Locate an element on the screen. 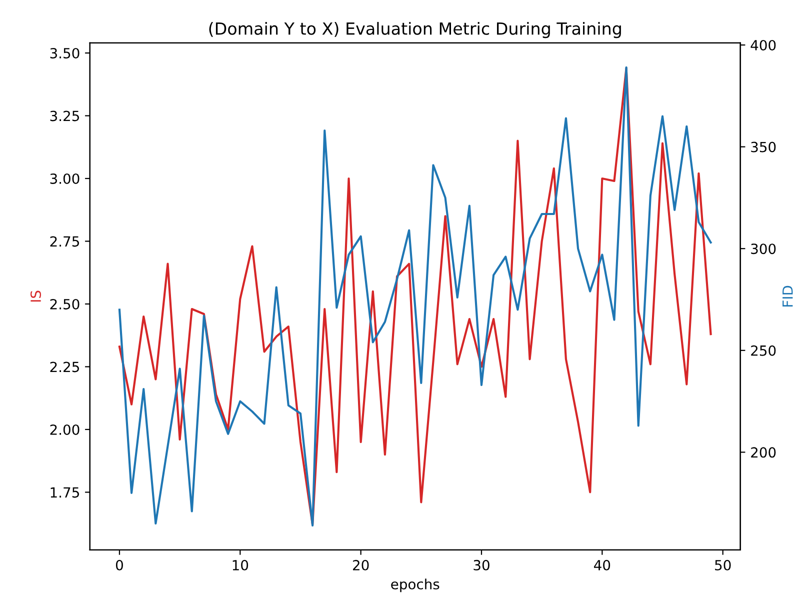 The image size is (810, 605). x-tick-label: 0 is located at coordinates (119, 565).